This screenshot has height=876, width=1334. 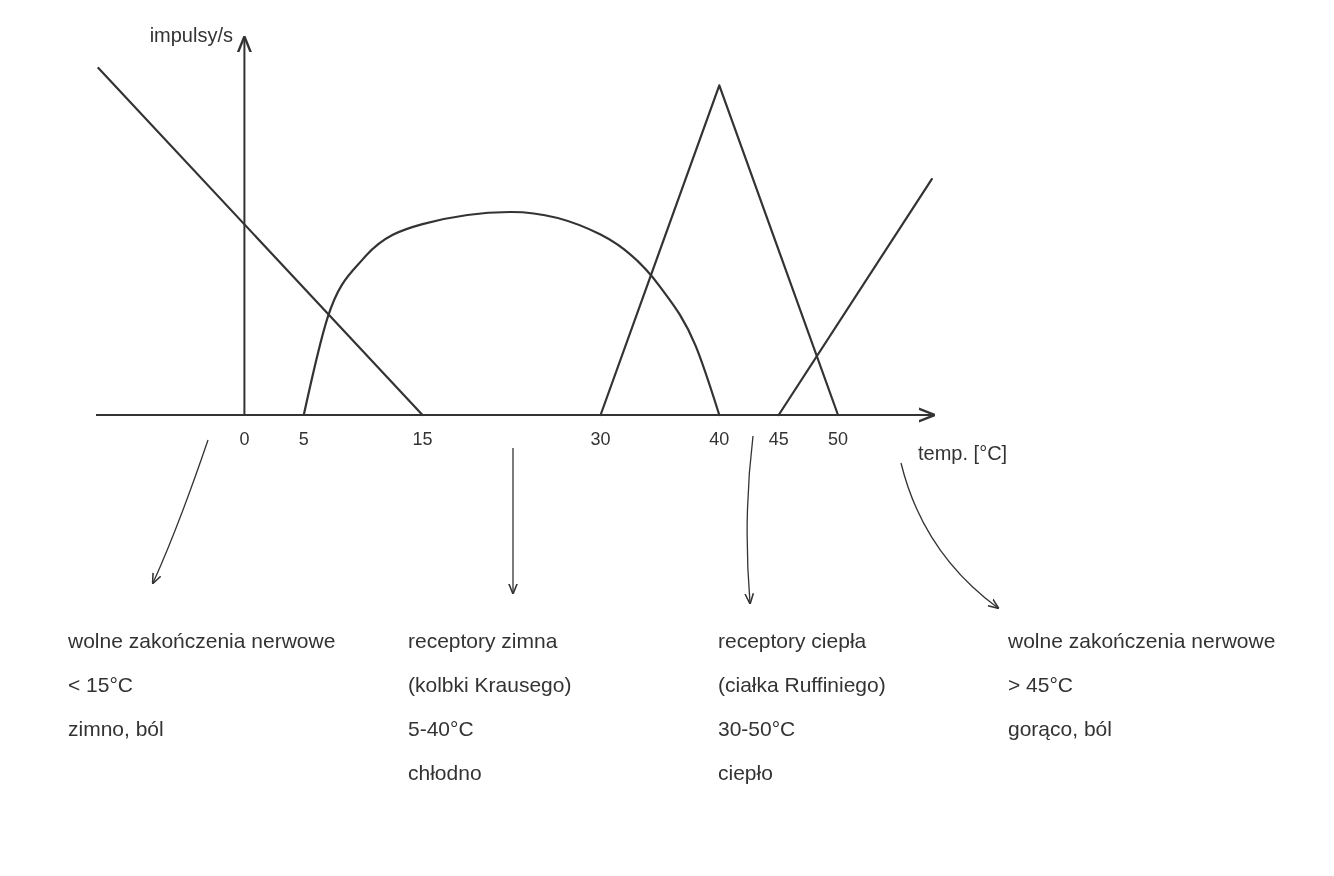 What do you see at coordinates (490, 706) in the screenshot?
I see `text: receptory zimna (kolbki Krausego) 5-40°C chłodno` at bounding box center [490, 706].